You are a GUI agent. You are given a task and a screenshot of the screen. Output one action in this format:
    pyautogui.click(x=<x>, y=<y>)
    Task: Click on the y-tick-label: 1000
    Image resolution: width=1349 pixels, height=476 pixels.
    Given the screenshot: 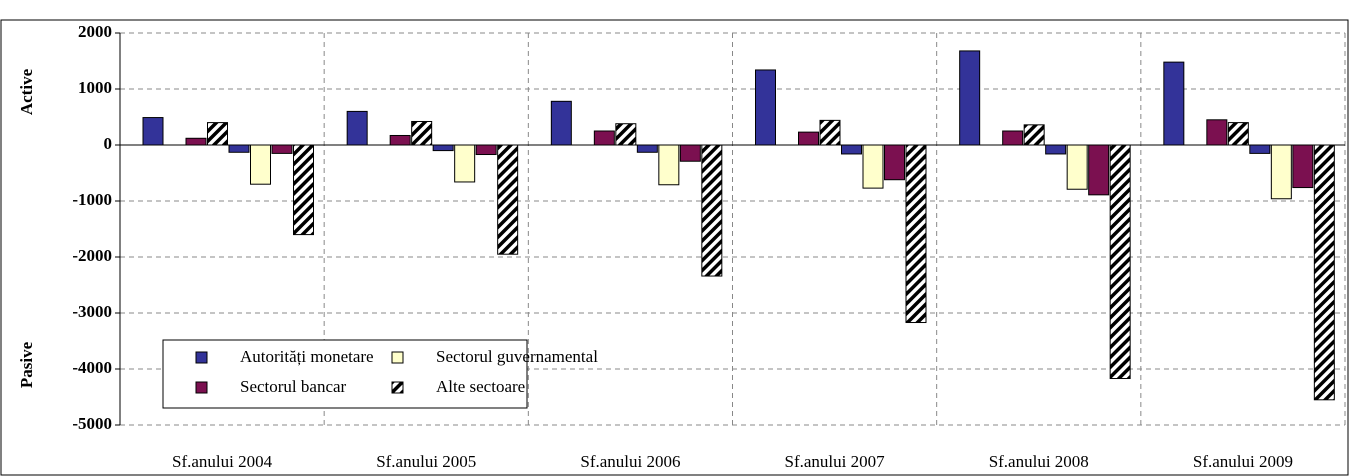 What is the action you would take?
    pyautogui.click(x=95, y=87)
    